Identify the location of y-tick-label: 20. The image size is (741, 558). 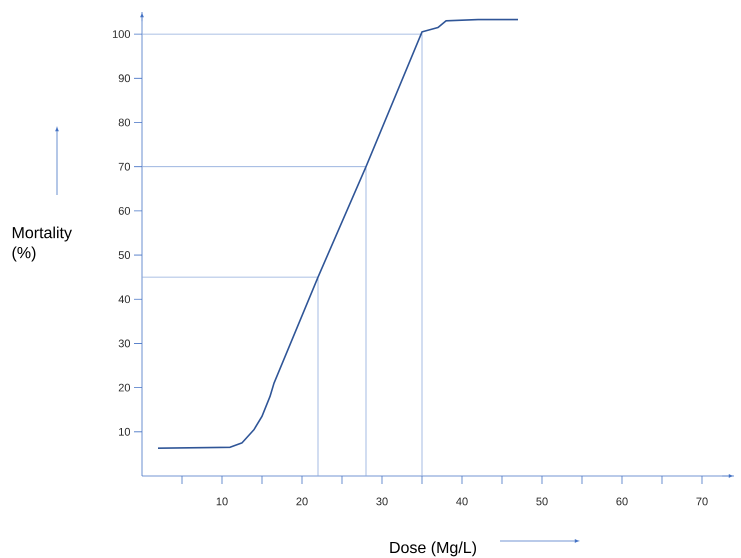
(124, 388).